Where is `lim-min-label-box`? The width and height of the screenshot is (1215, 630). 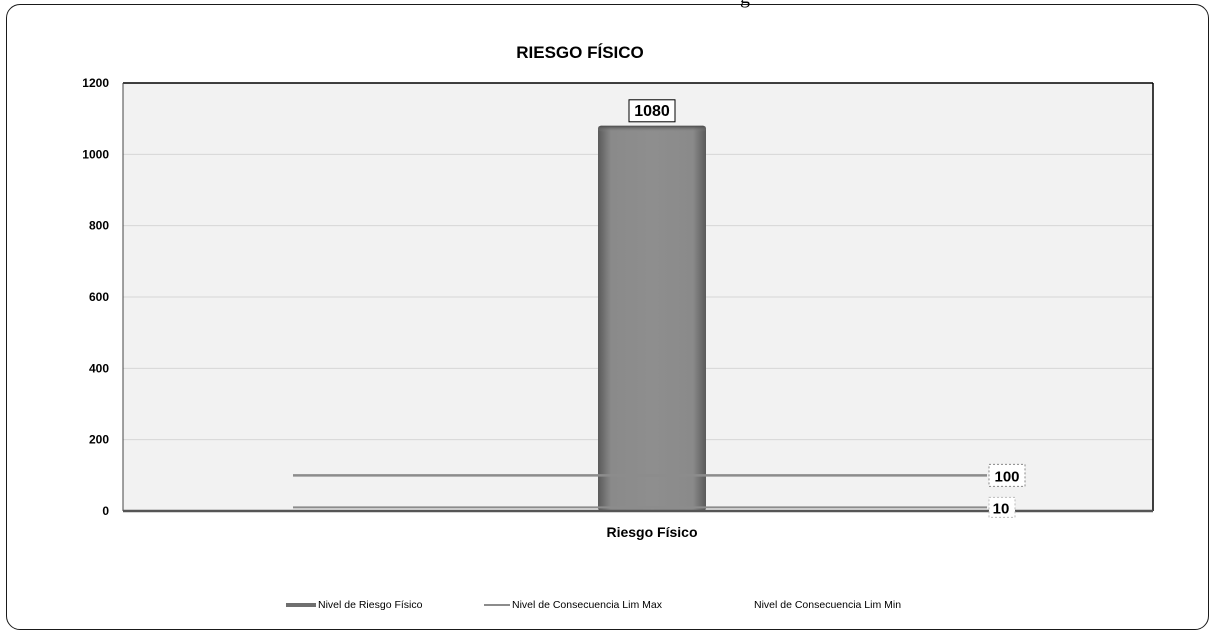
lim-min-label-box is located at coordinates (1002, 507).